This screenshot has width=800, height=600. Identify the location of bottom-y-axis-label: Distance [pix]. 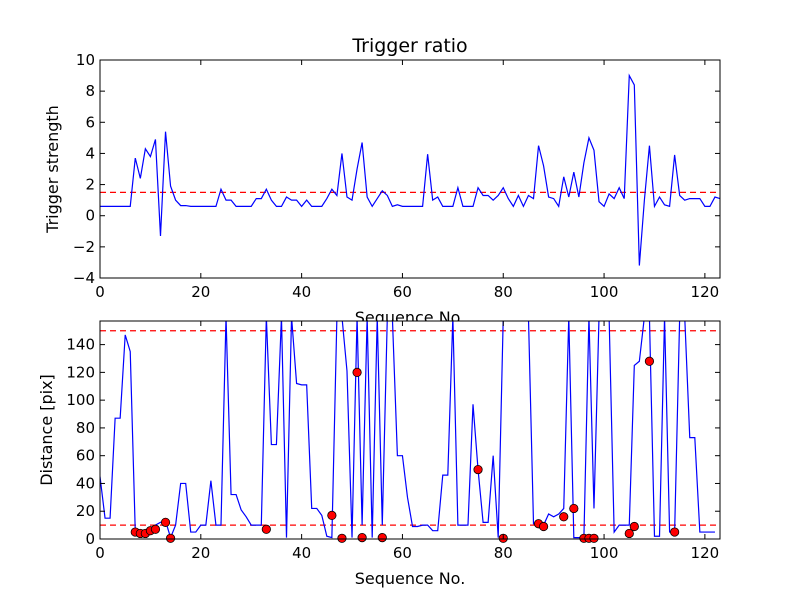
(46, 430).